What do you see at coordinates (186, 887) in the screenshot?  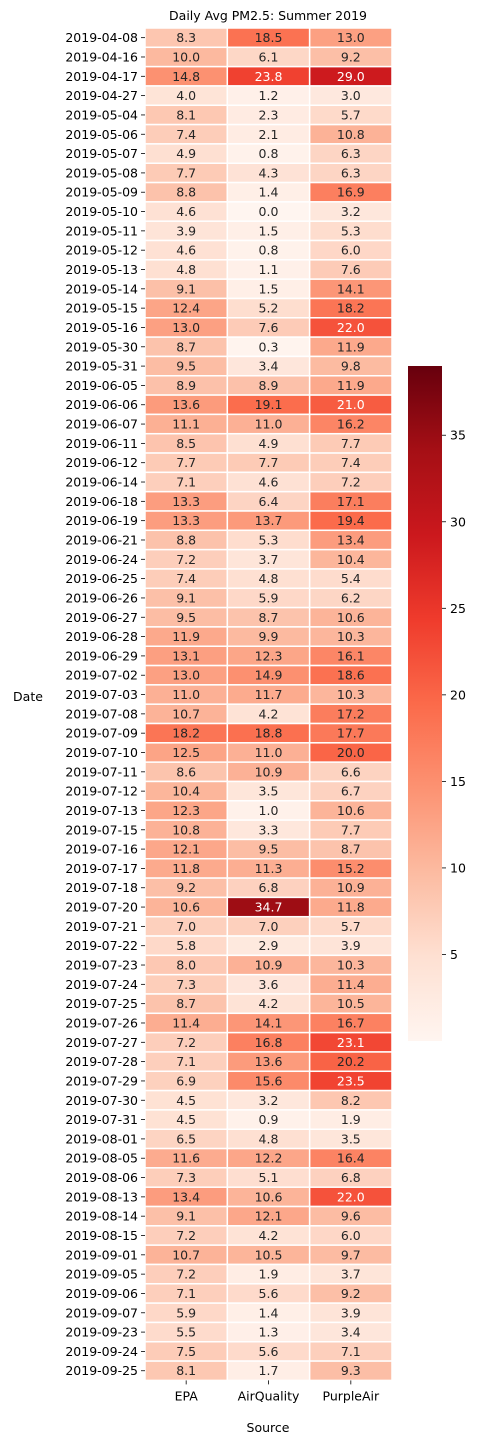 I see `cell-value-label: 9.2` at bounding box center [186, 887].